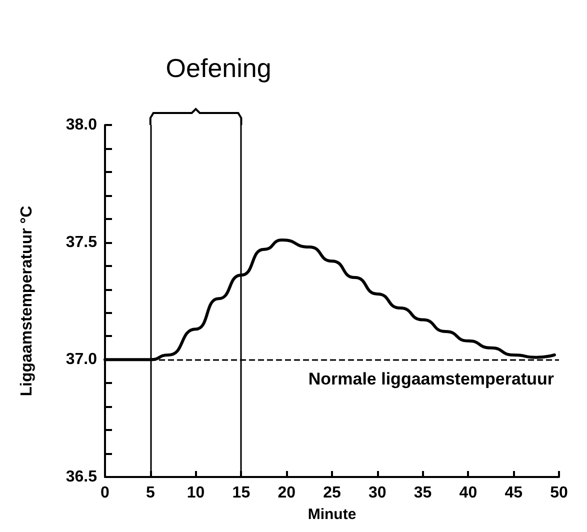 This screenshot has width=587, height=532. I want to click on y-tick-label: 38.0, so click(82, 125).